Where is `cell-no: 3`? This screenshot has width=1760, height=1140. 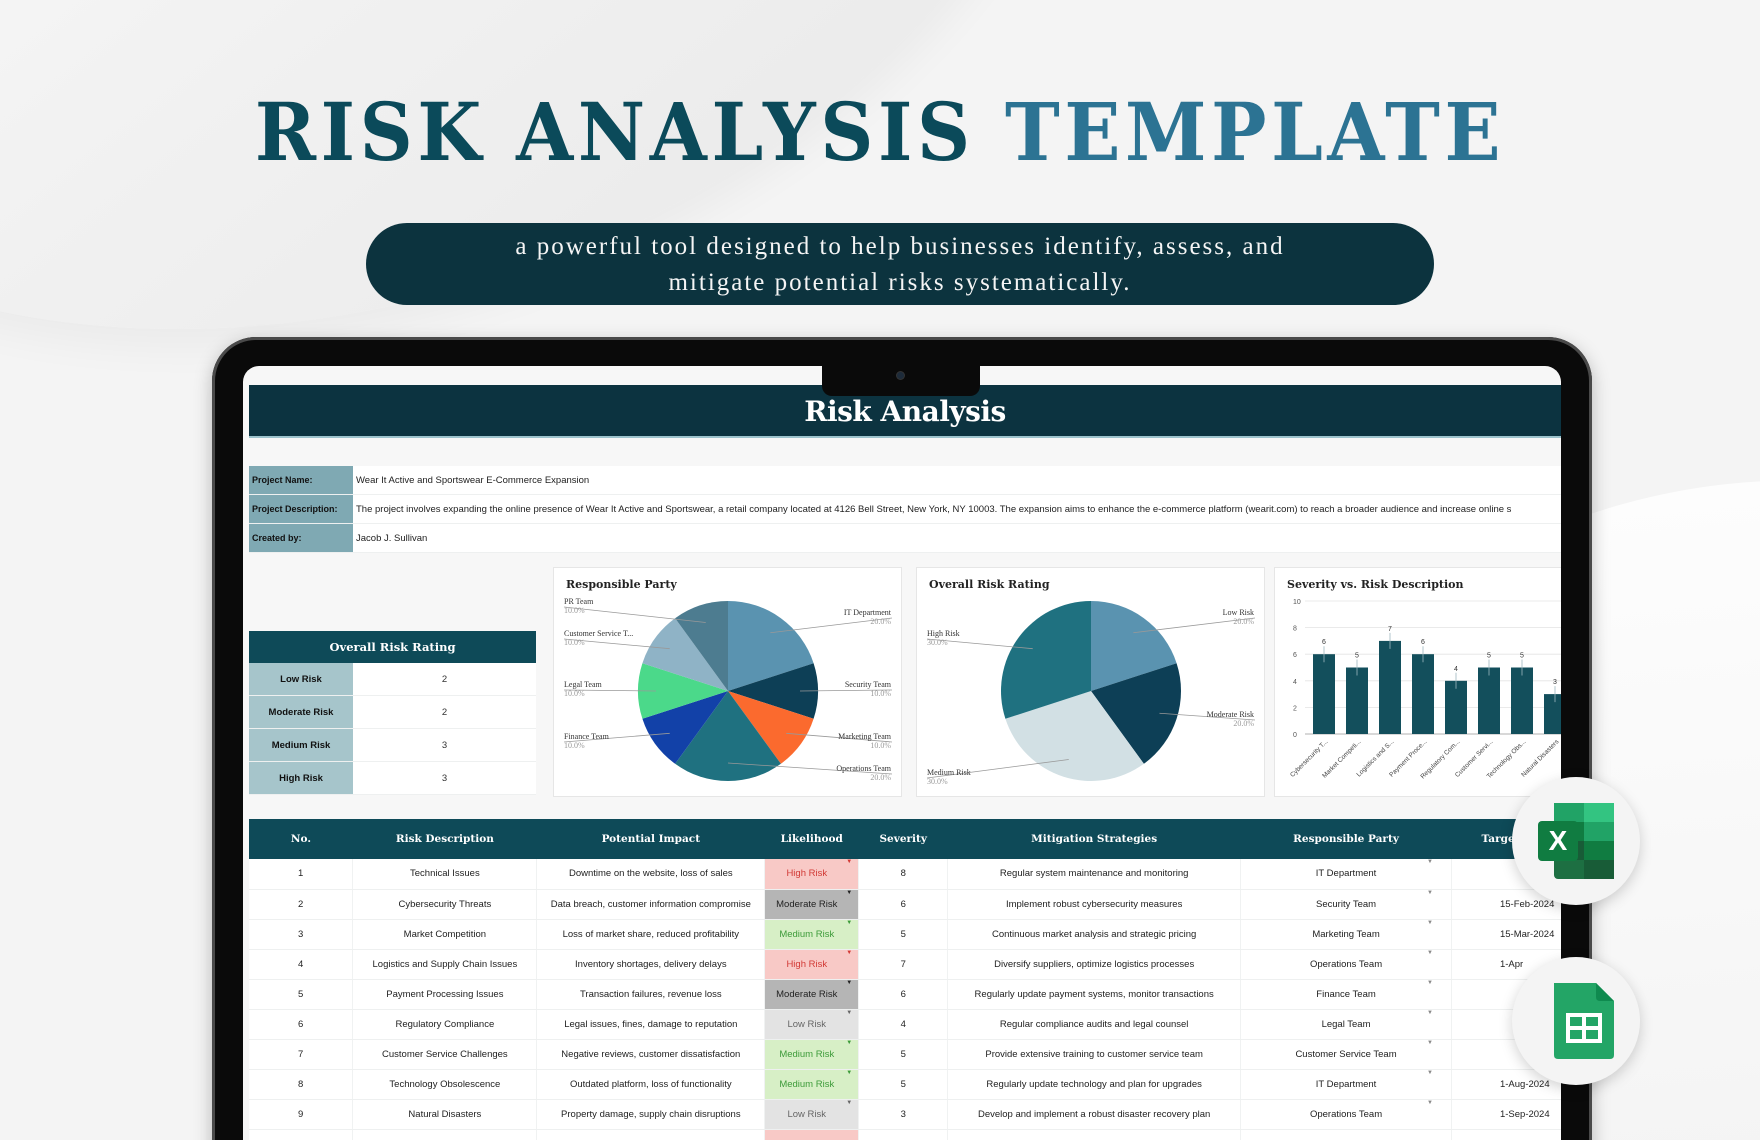
cell-no: 3 is located at coordinates (301, 934).